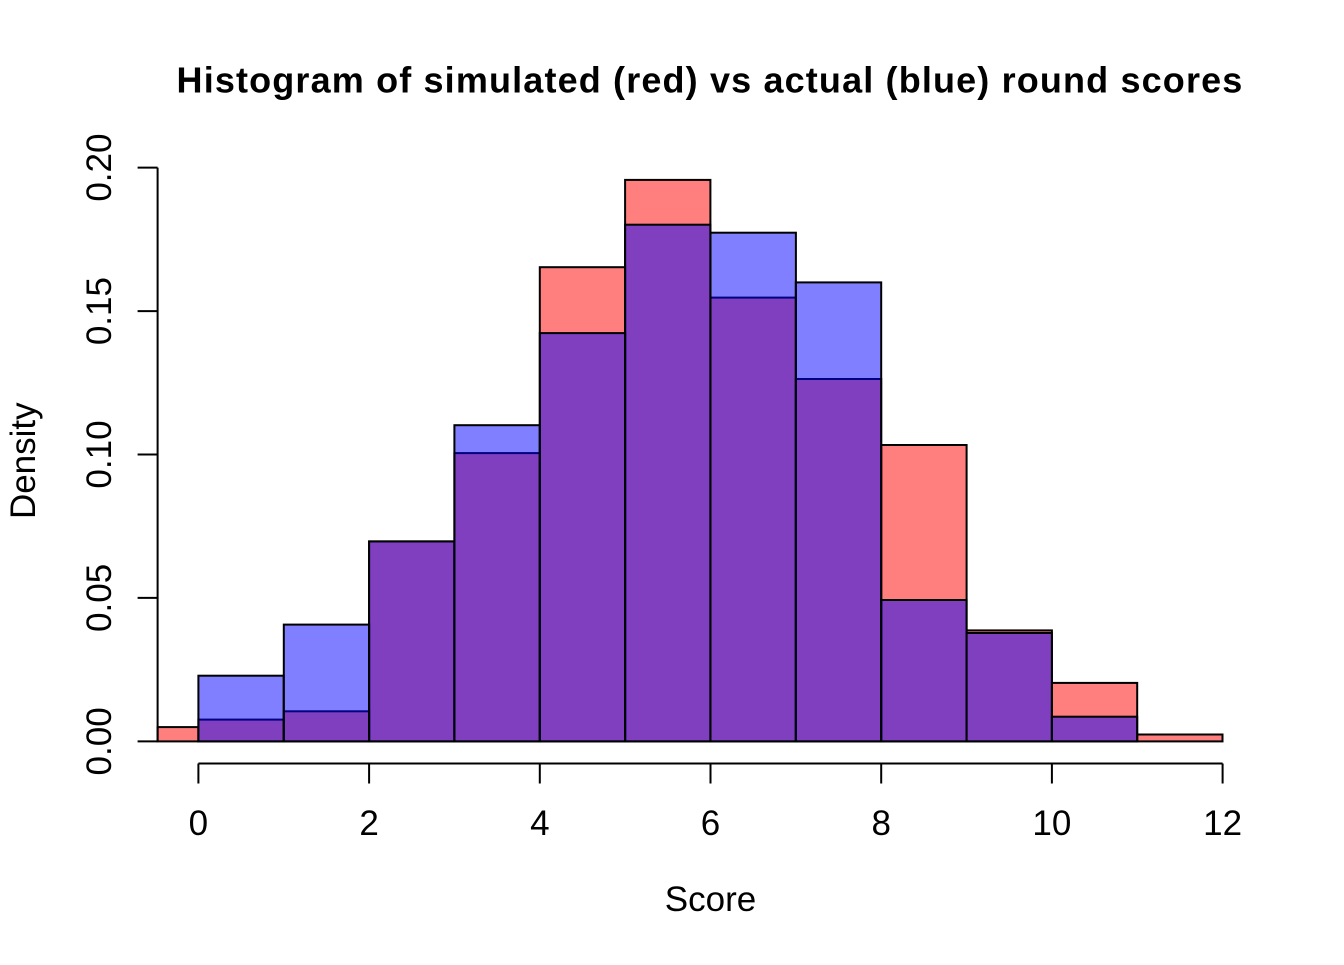 Image resolution: width=1344 pixels, height=965 pixels. I want to click on svg-text: 0.05, so click(99, 598).